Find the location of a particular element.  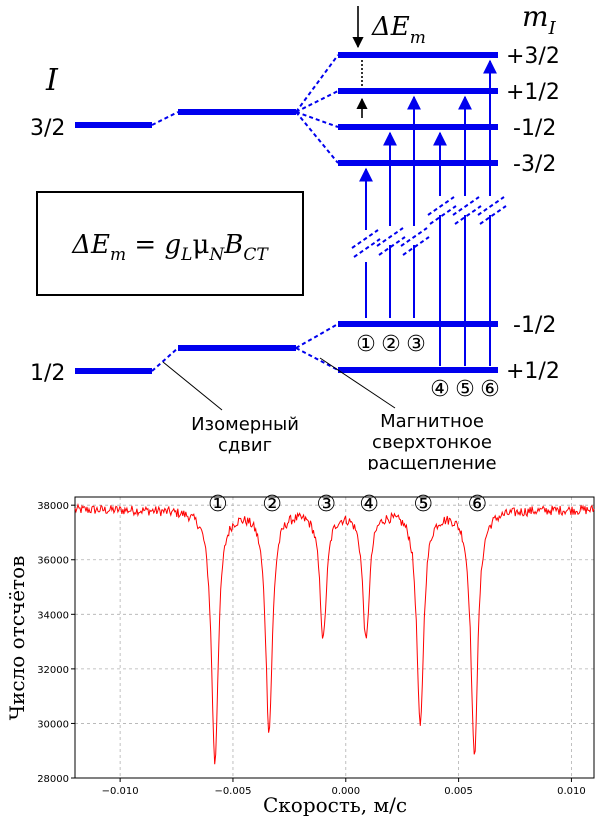

peak-label: ⑥ is located at coordinates (478, 504).